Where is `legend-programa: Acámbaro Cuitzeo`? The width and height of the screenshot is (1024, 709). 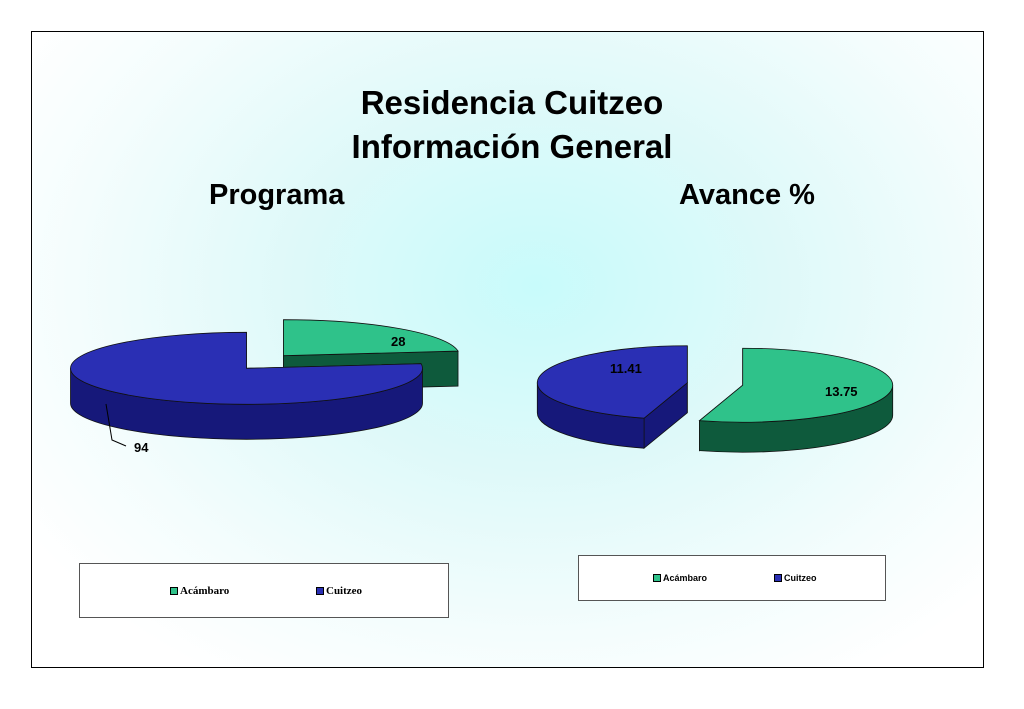 legend-programa: Acámbaro Cuitzeo is located at coordinates (264, 590).